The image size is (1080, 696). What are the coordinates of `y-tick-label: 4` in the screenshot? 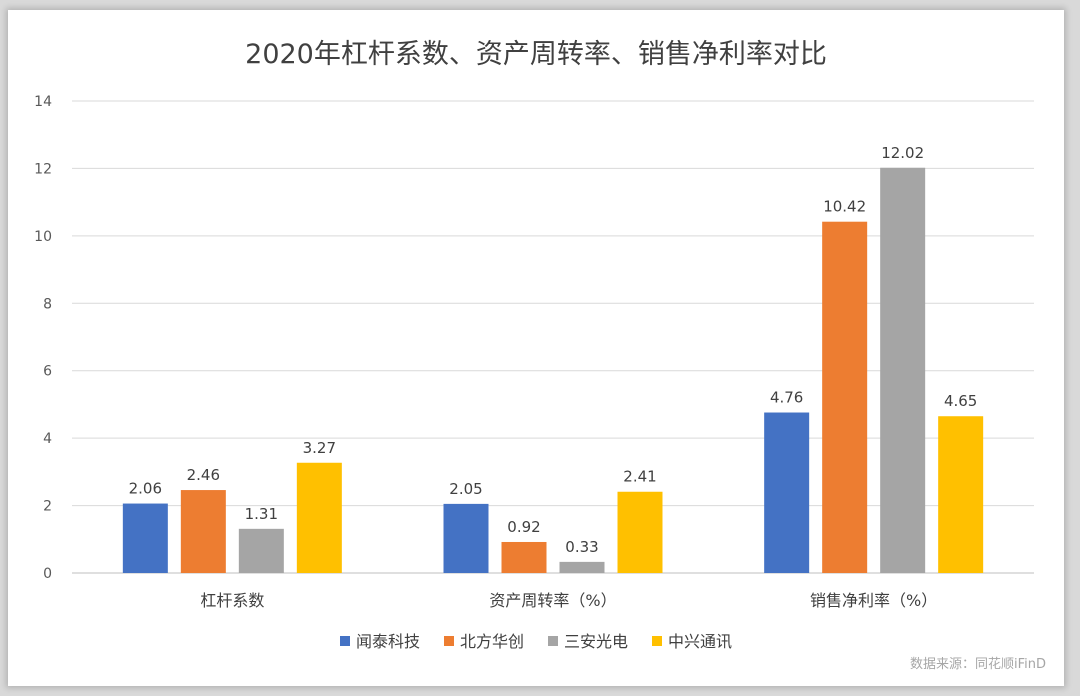 It's located at (47, 439).